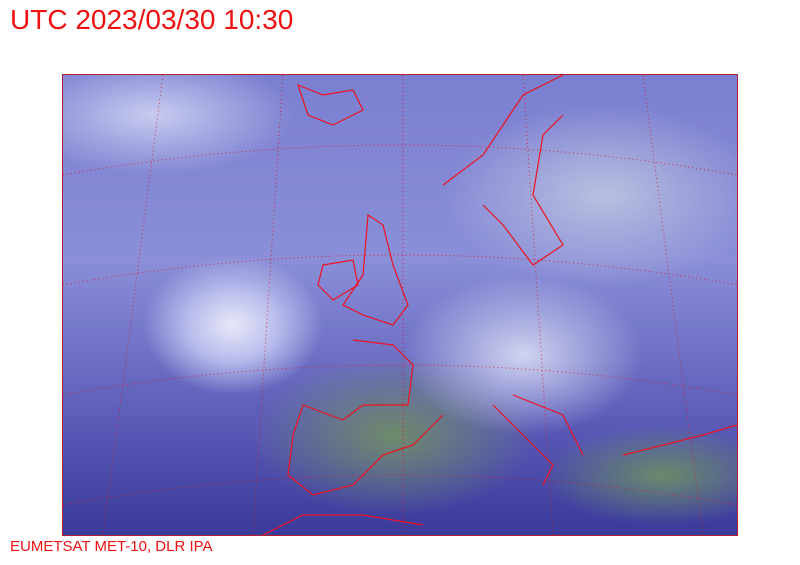 The width and height of the screenshot is (800, 565). I want to click on timestamp-title: UTC 2023/03/30 10:30, so click(152, 19).